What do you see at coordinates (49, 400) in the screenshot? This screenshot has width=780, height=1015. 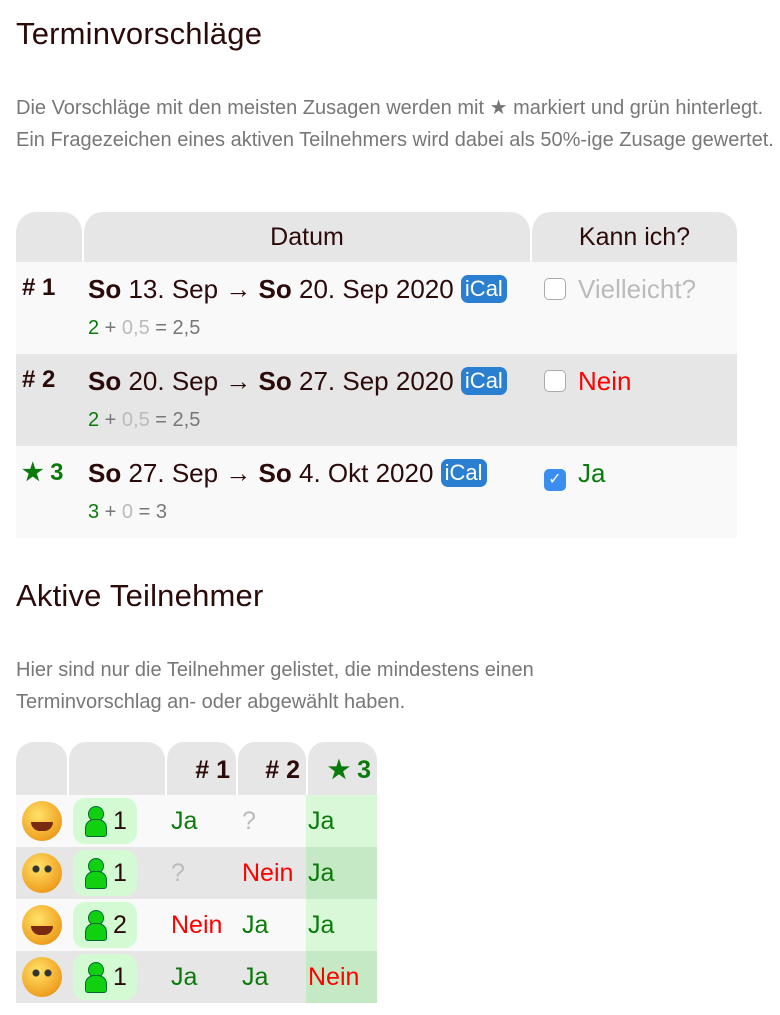 I see `proposal-number: # 2` at bounding box center [49, 400].